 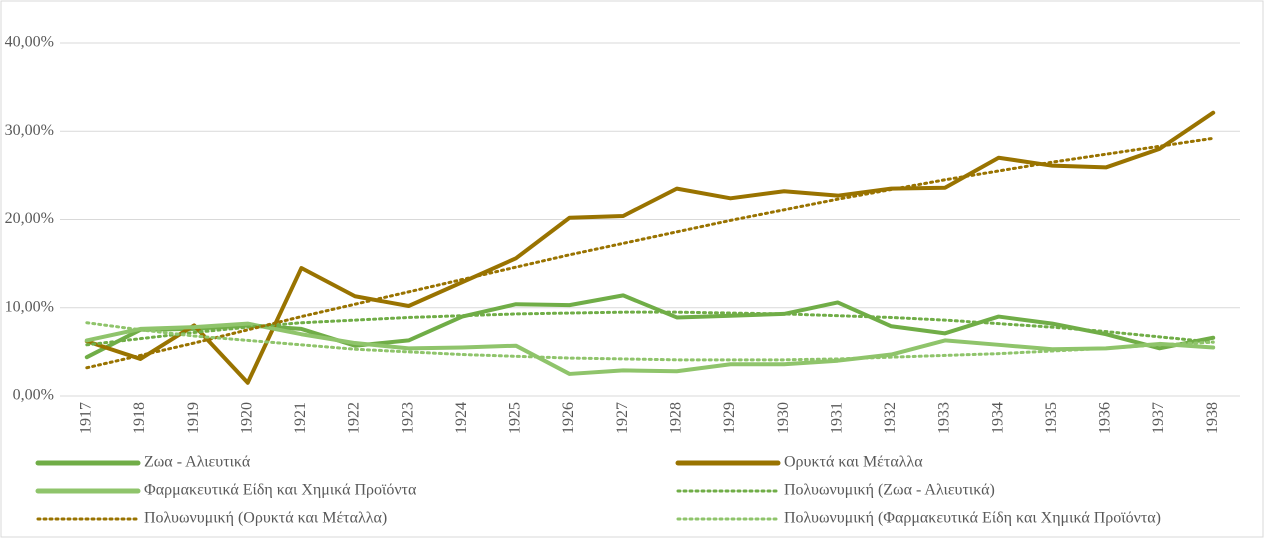 What do you see at coordinates (265, 518) in the screenshot?
I see `legend-label: Πολυωνυμική (Ορυκτά και Μέταλλα)` at bounding box center [265, 518].